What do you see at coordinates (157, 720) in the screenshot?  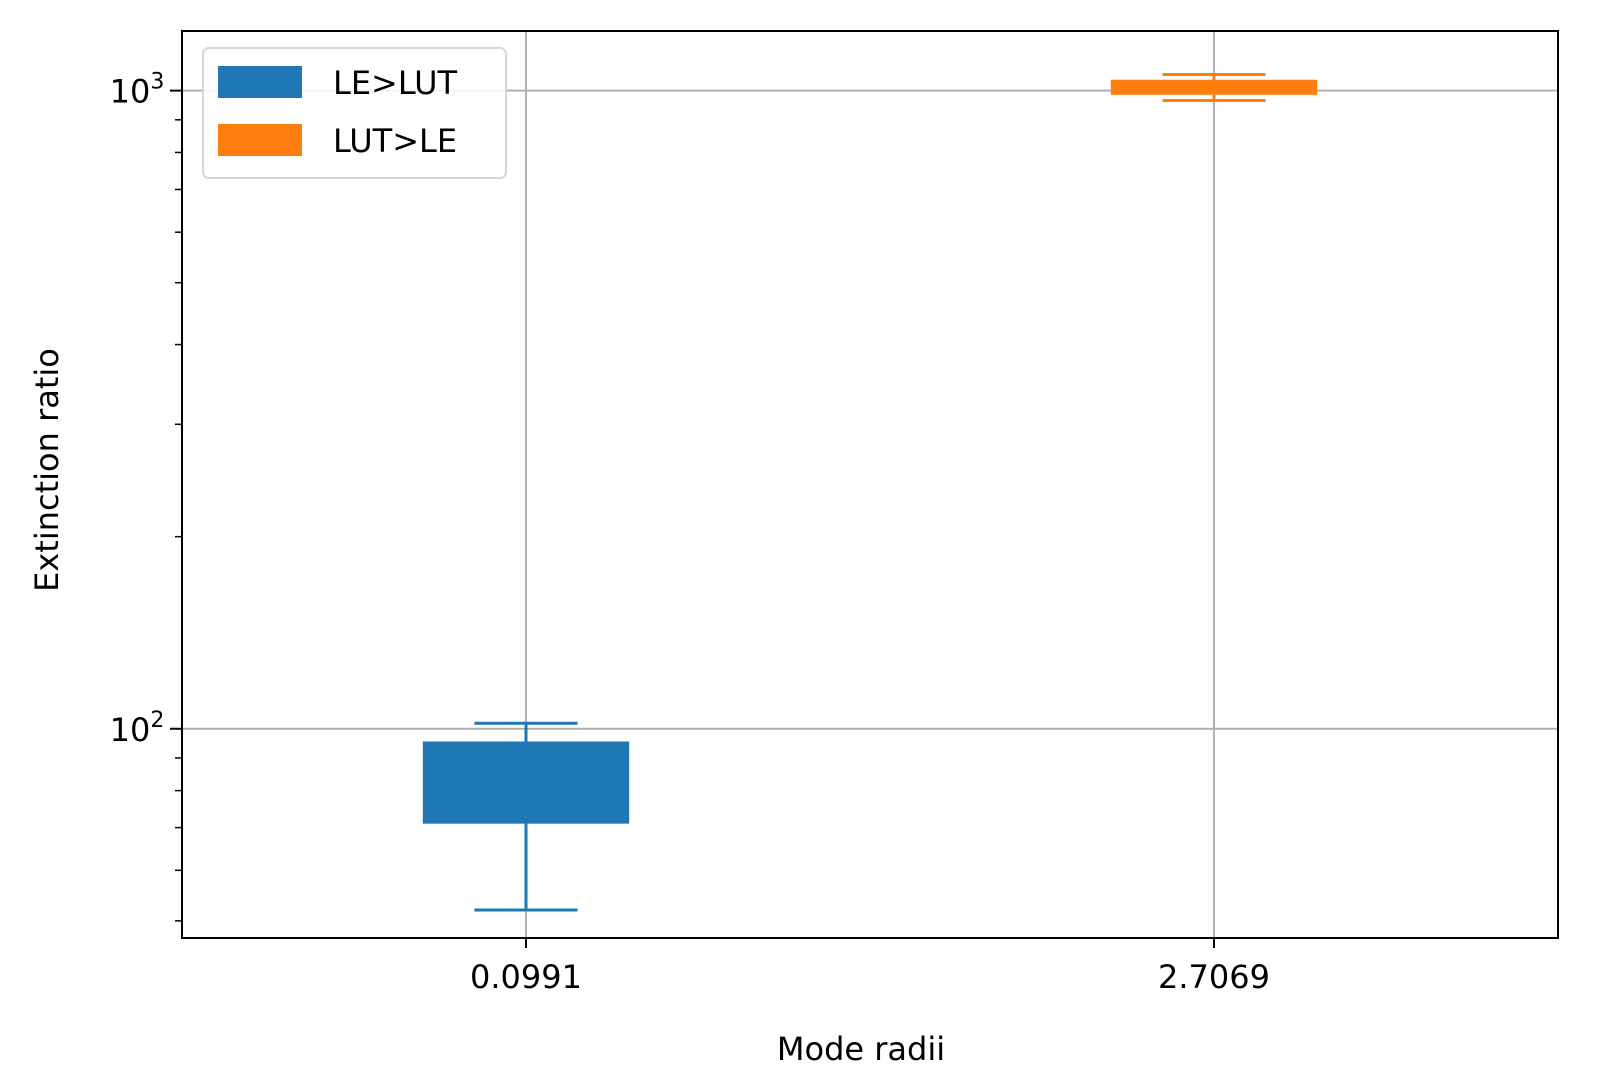 I see `y-tick-exponent: 2` at bounding box center [157, 720].